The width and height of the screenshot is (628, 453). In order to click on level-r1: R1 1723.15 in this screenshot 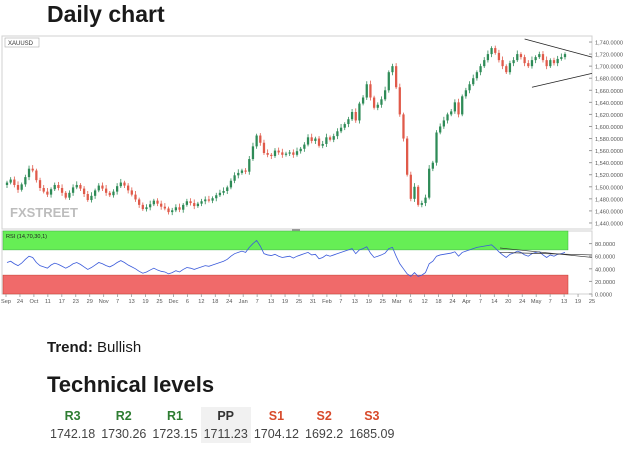, I will do `click(174, 425)`.